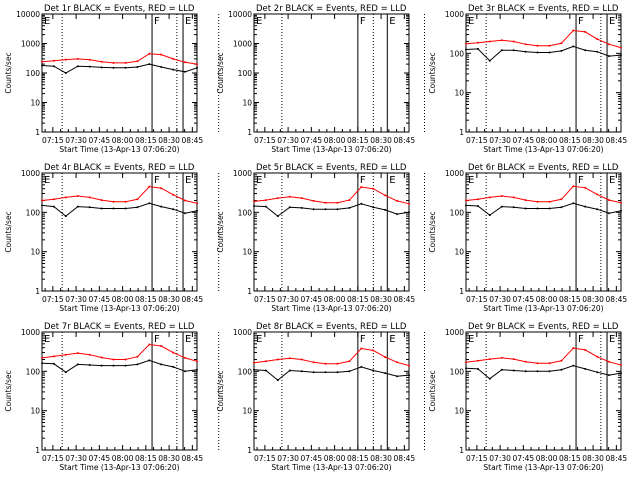 The height and width of the screenshot is (480, 640). Describe the element at coordinates (543, 73) in the screenshot. I see `plot-frame` at that location.